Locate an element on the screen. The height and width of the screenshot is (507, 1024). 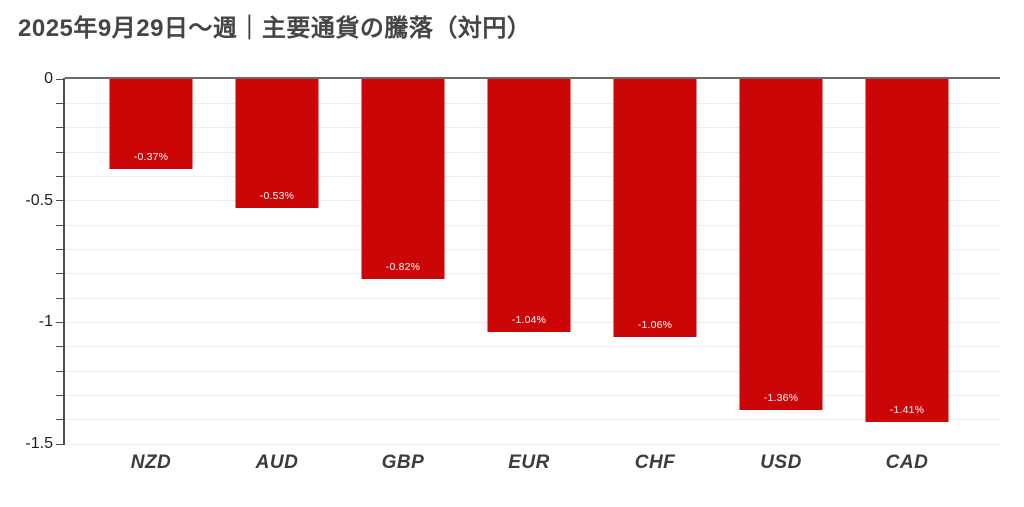
x-axis-label-gbp: GBP is located at coordinates (403, 462).